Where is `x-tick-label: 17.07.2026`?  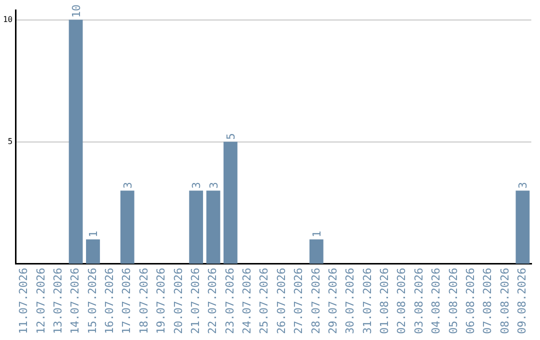
x-tick-label: 17.07.2026 is located at coordinates (127, 301).